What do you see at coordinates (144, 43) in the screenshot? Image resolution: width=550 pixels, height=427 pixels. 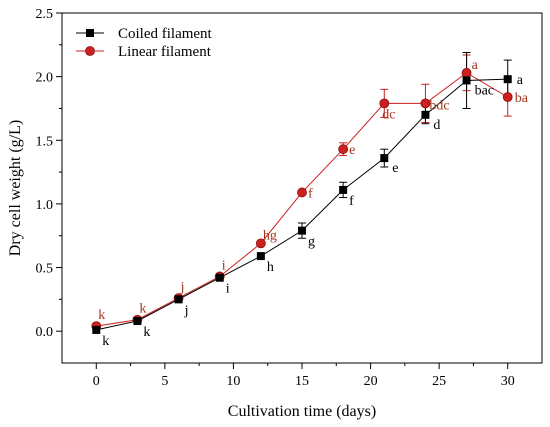 I see `legend: Coiled filament Linear filament` at bounding box center [144, 43].